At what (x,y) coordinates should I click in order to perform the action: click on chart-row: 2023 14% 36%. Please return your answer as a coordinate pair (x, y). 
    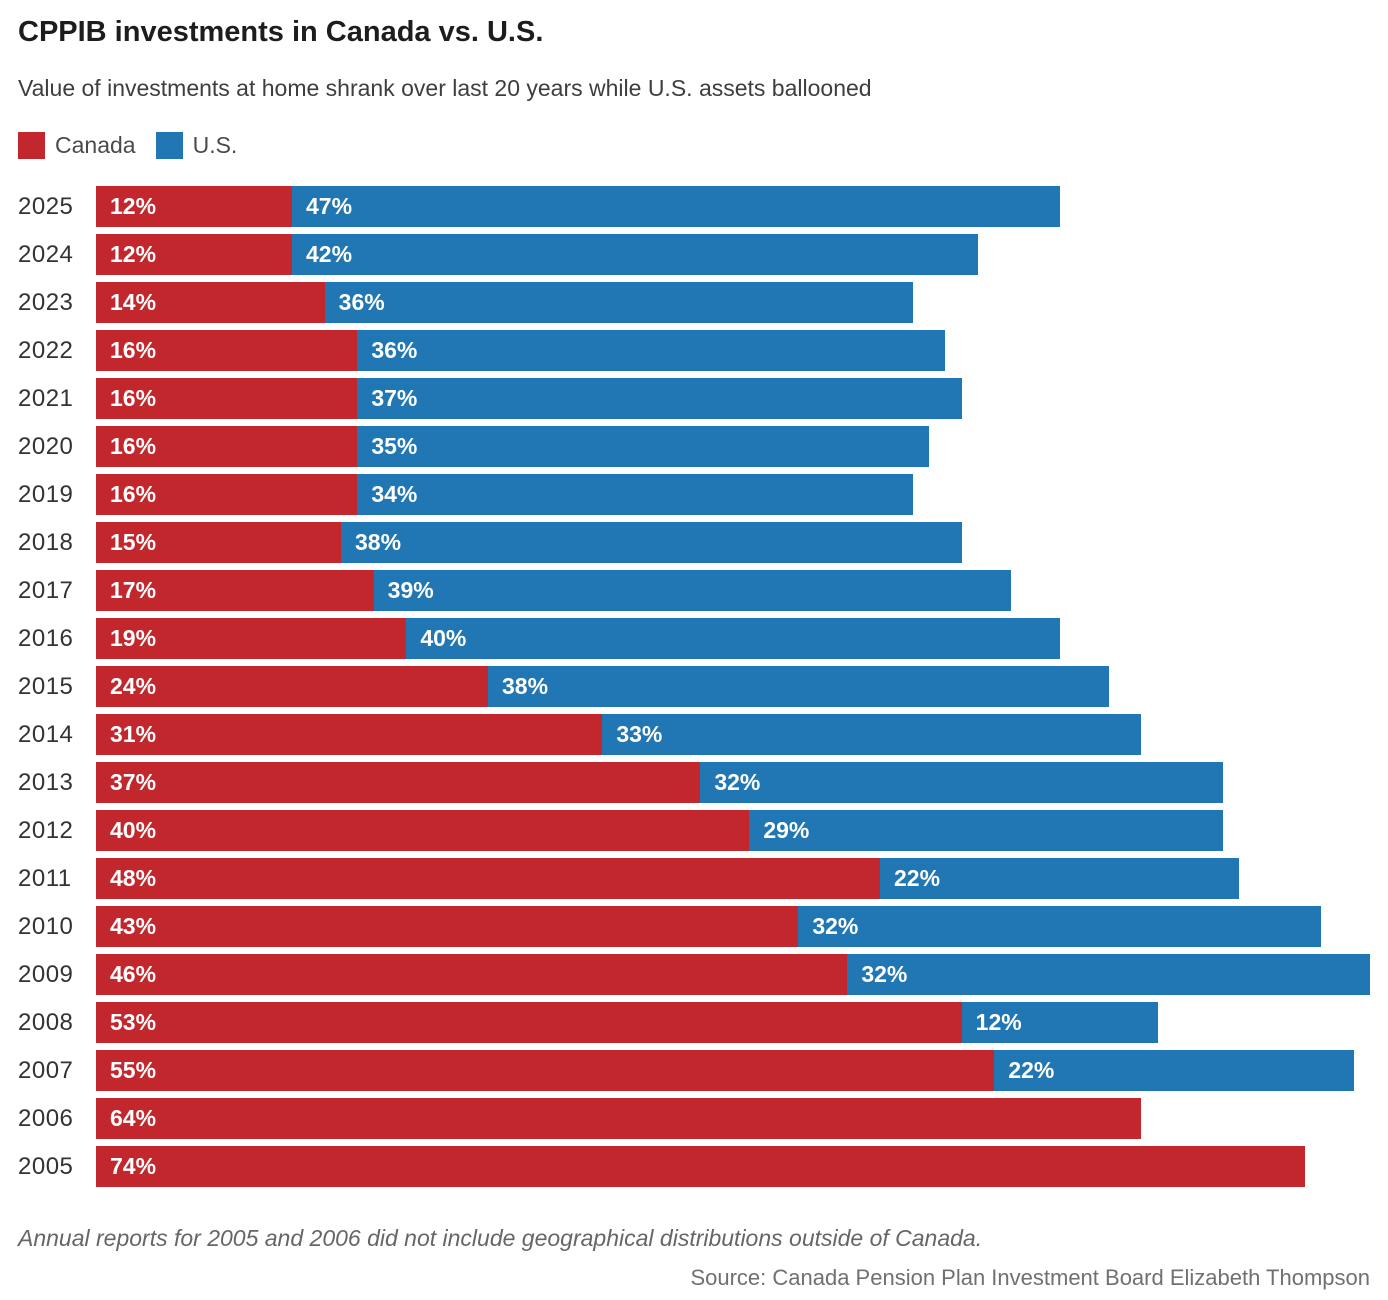
    Looking at the image, I should click on (694, 303).